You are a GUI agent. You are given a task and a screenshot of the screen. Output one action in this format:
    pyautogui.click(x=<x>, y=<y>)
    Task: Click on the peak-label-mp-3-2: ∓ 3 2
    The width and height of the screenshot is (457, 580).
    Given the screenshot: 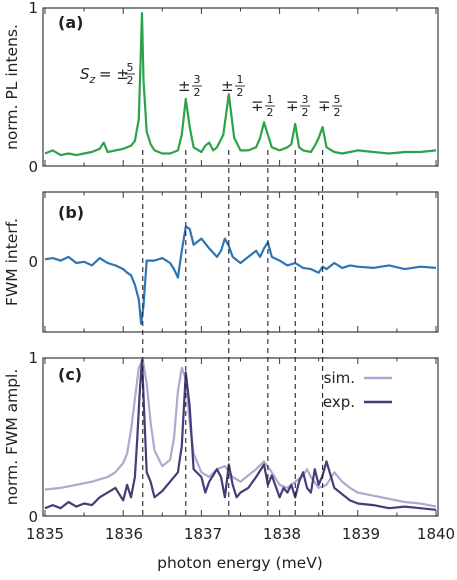 What is the action you would take?
    pyautogui.click(x=298, y=106)
    